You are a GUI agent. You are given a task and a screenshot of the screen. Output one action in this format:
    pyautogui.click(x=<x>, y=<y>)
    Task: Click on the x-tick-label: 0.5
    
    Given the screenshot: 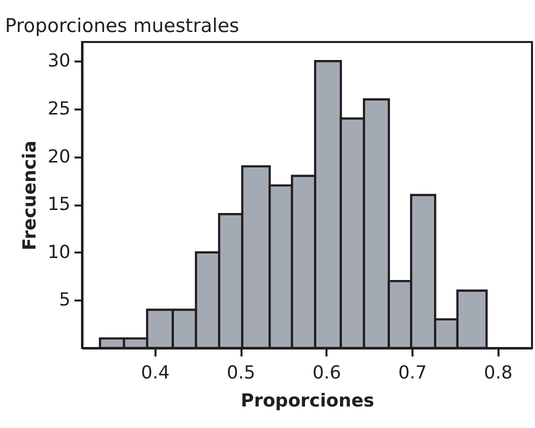 What is the action you would take?
    pyautogui.click(x=241, y=373)
    